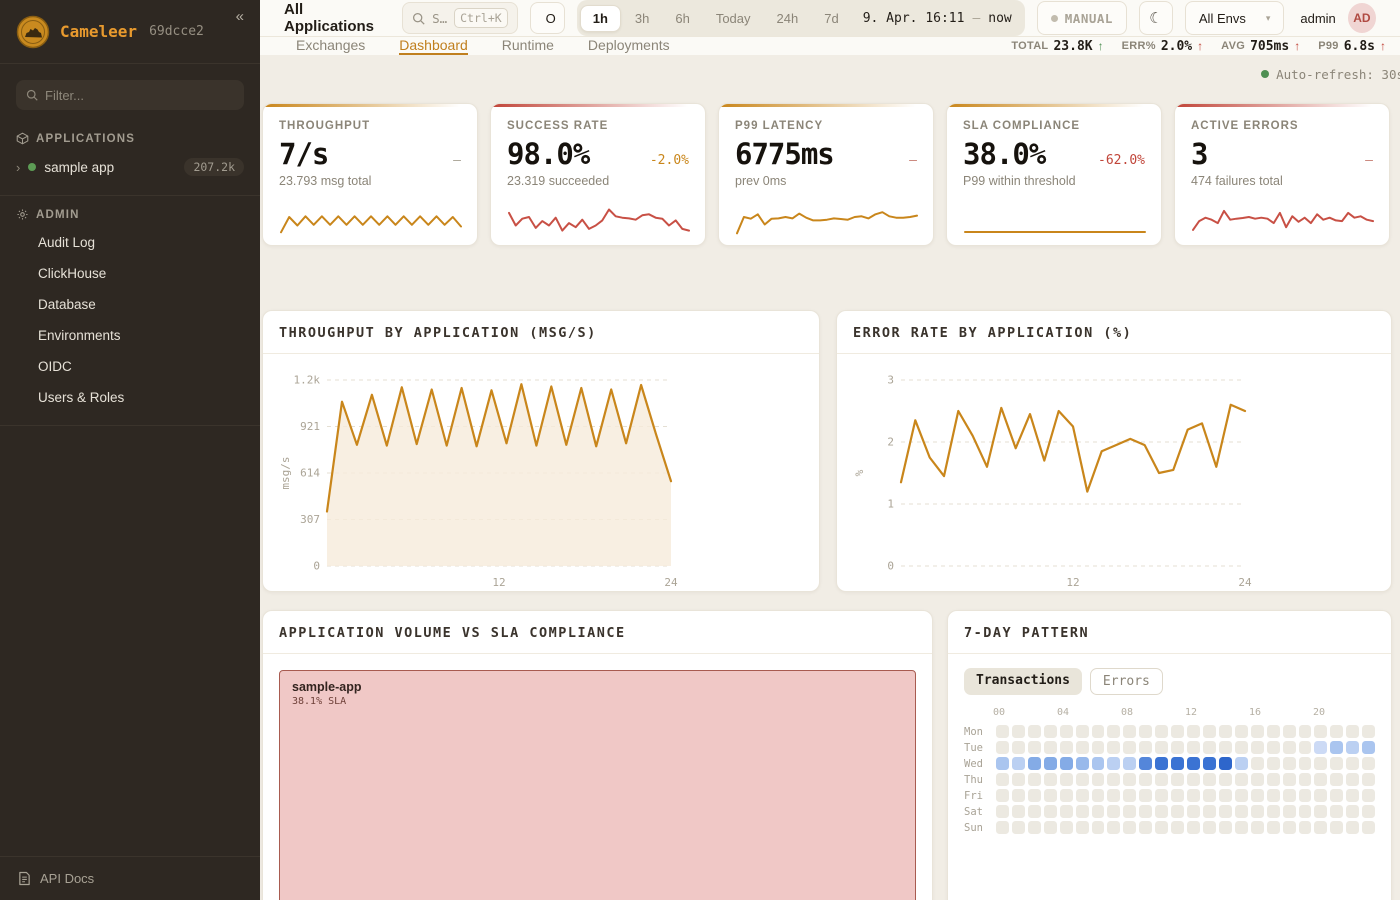  What do you see at coordinates (329, 18) in the screenshot?
I see `page-title: All Applications` at bounding box center [329, 18].